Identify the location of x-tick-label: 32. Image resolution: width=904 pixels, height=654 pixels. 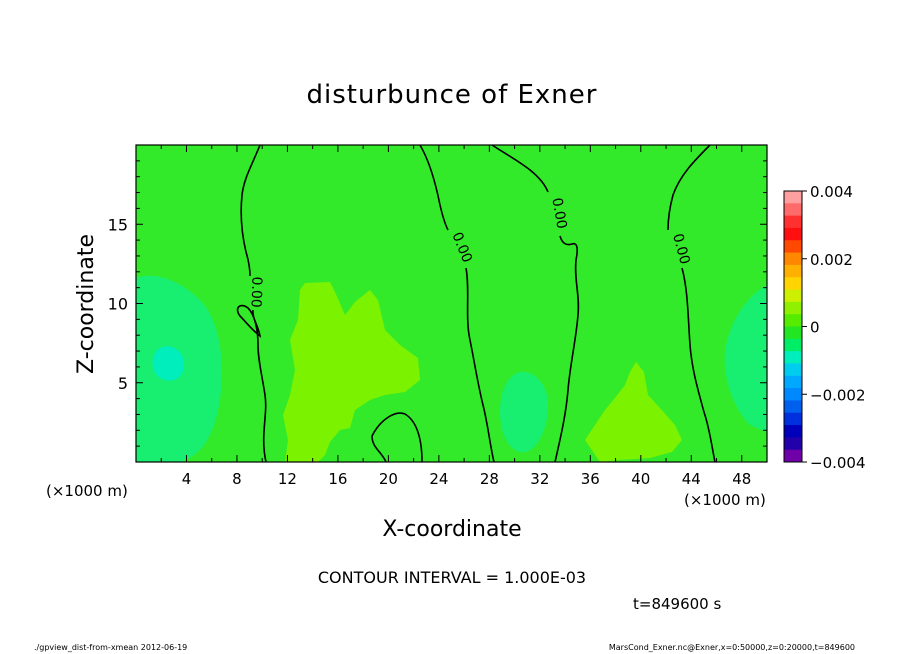
(539, 479).